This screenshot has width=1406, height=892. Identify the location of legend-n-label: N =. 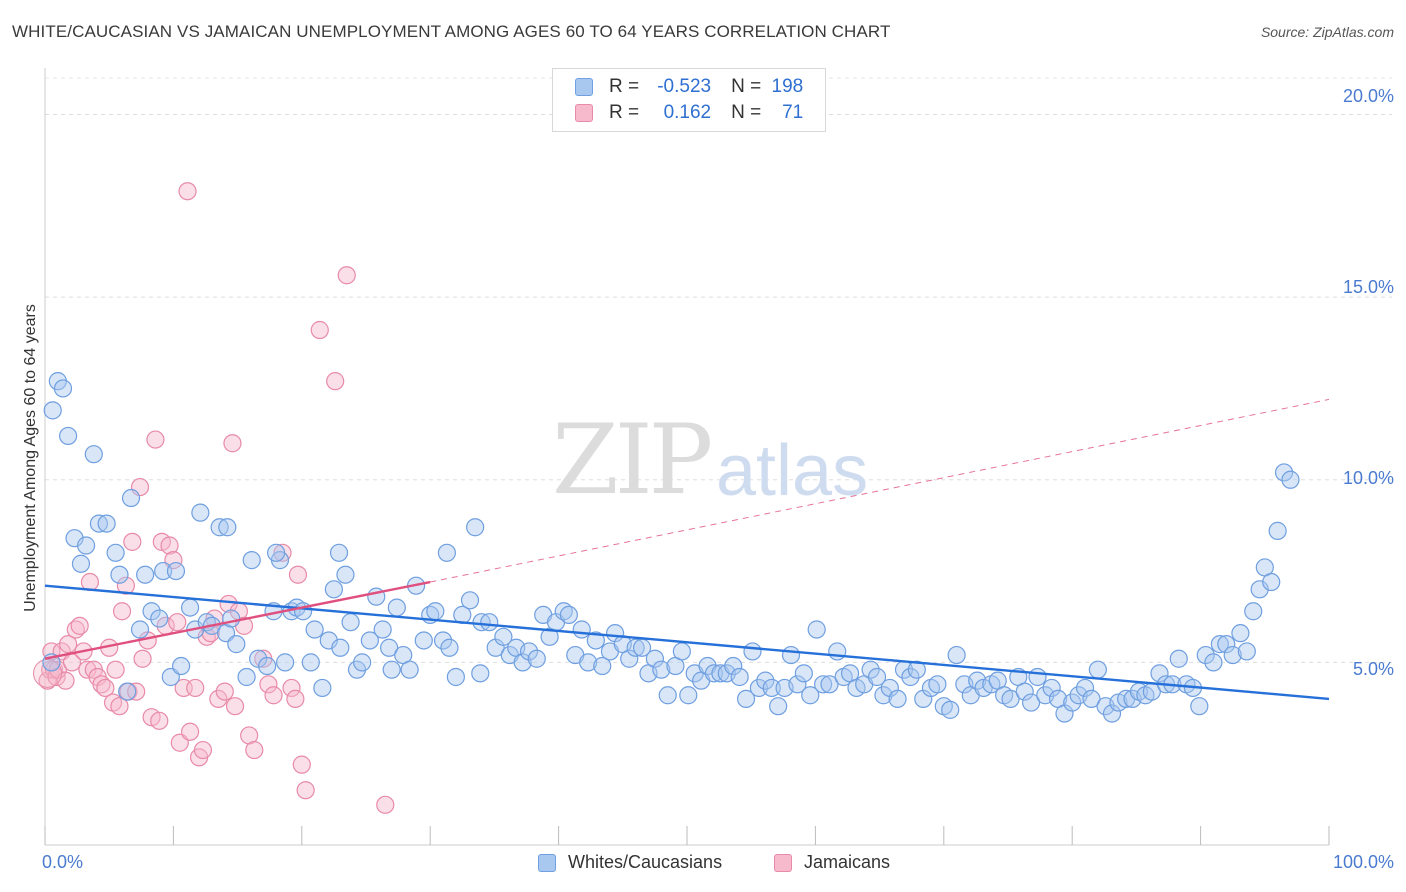
(746, 86).